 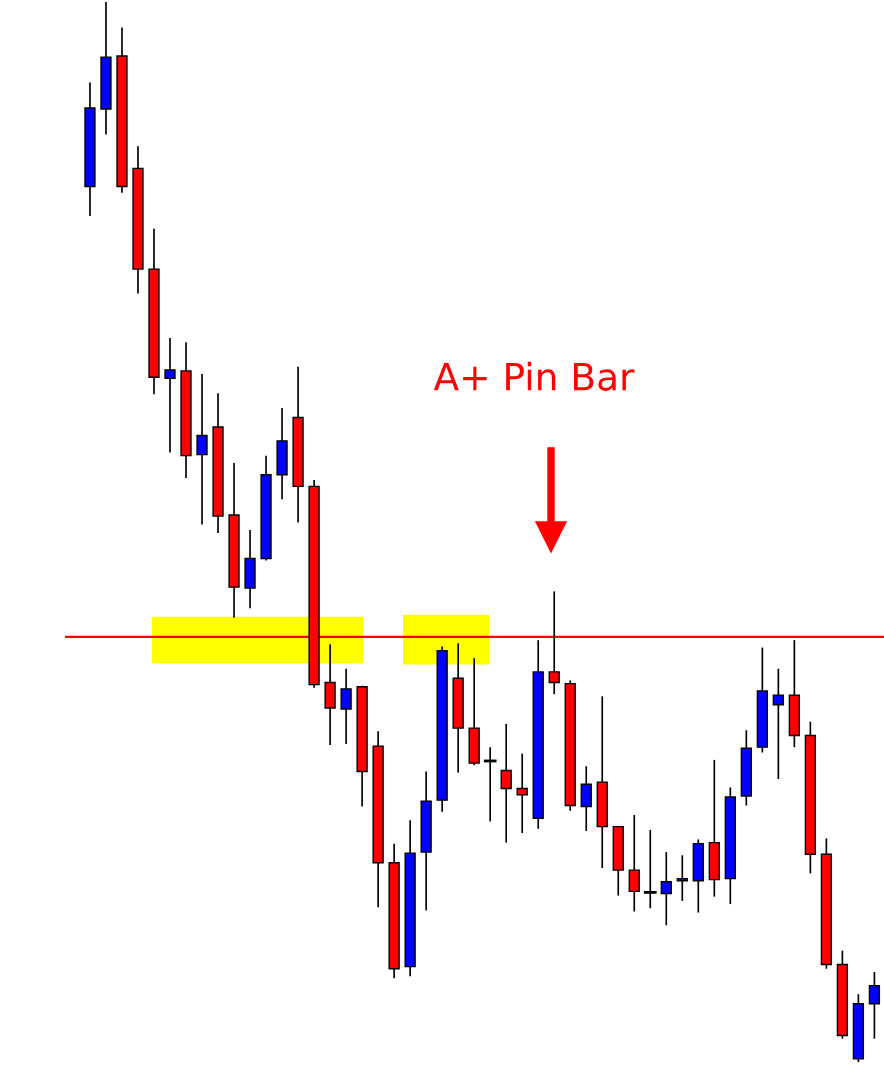 I want to click on annotation: A+ Pin Bar, so click(x=534, y=376).